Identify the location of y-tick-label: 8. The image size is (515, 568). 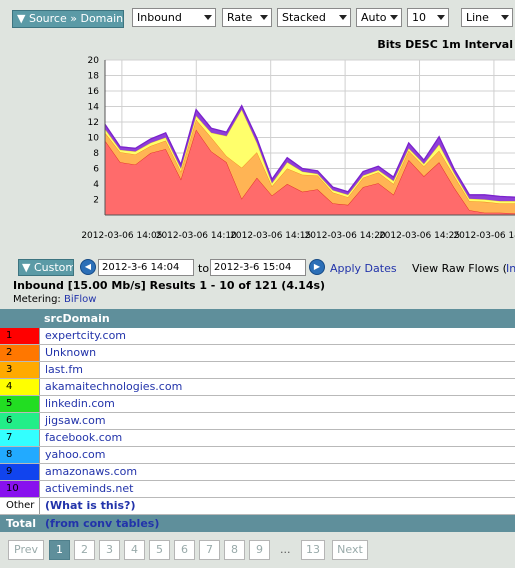
(96, 154).